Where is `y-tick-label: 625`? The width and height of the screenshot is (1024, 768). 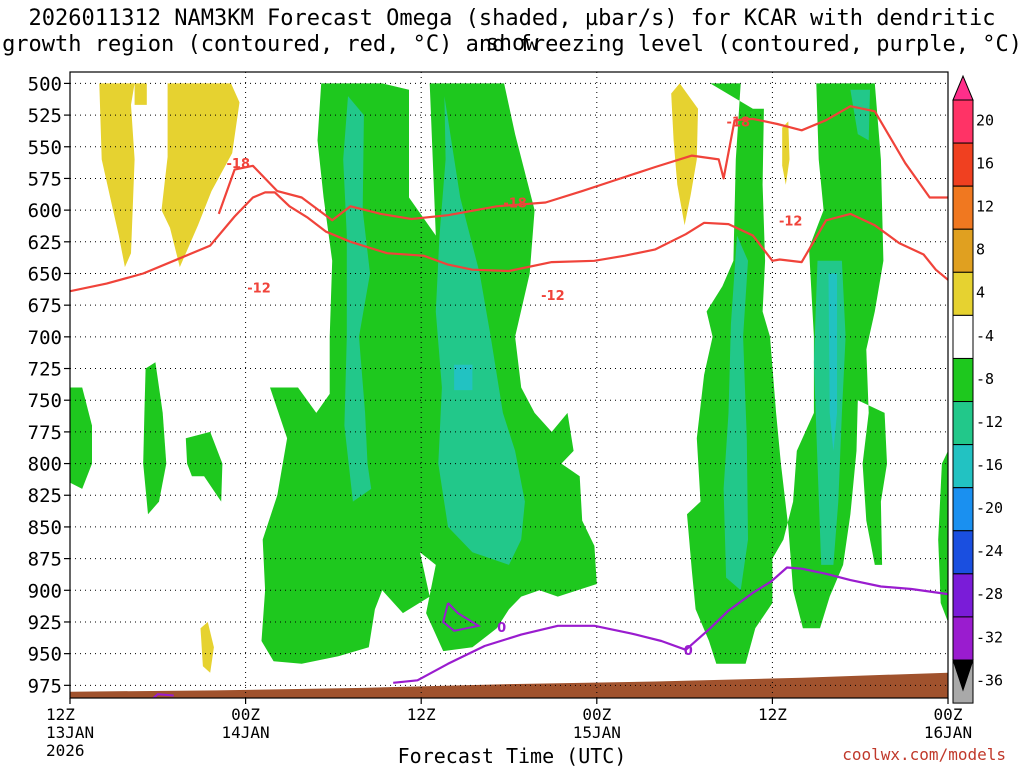 y-tick-label: 625 is located at coordinates (45, 243).